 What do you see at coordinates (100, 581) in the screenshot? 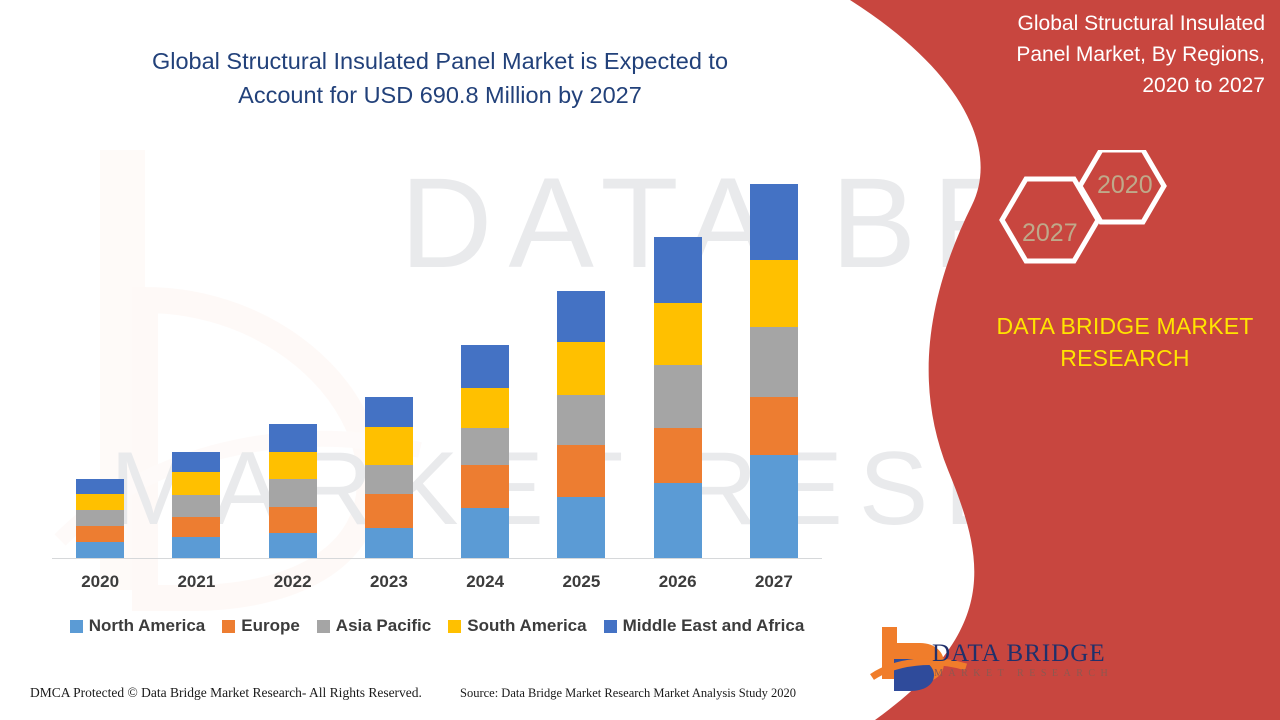
I see `x-tick-label-2020: 2020` at bounding box center [100, 581].